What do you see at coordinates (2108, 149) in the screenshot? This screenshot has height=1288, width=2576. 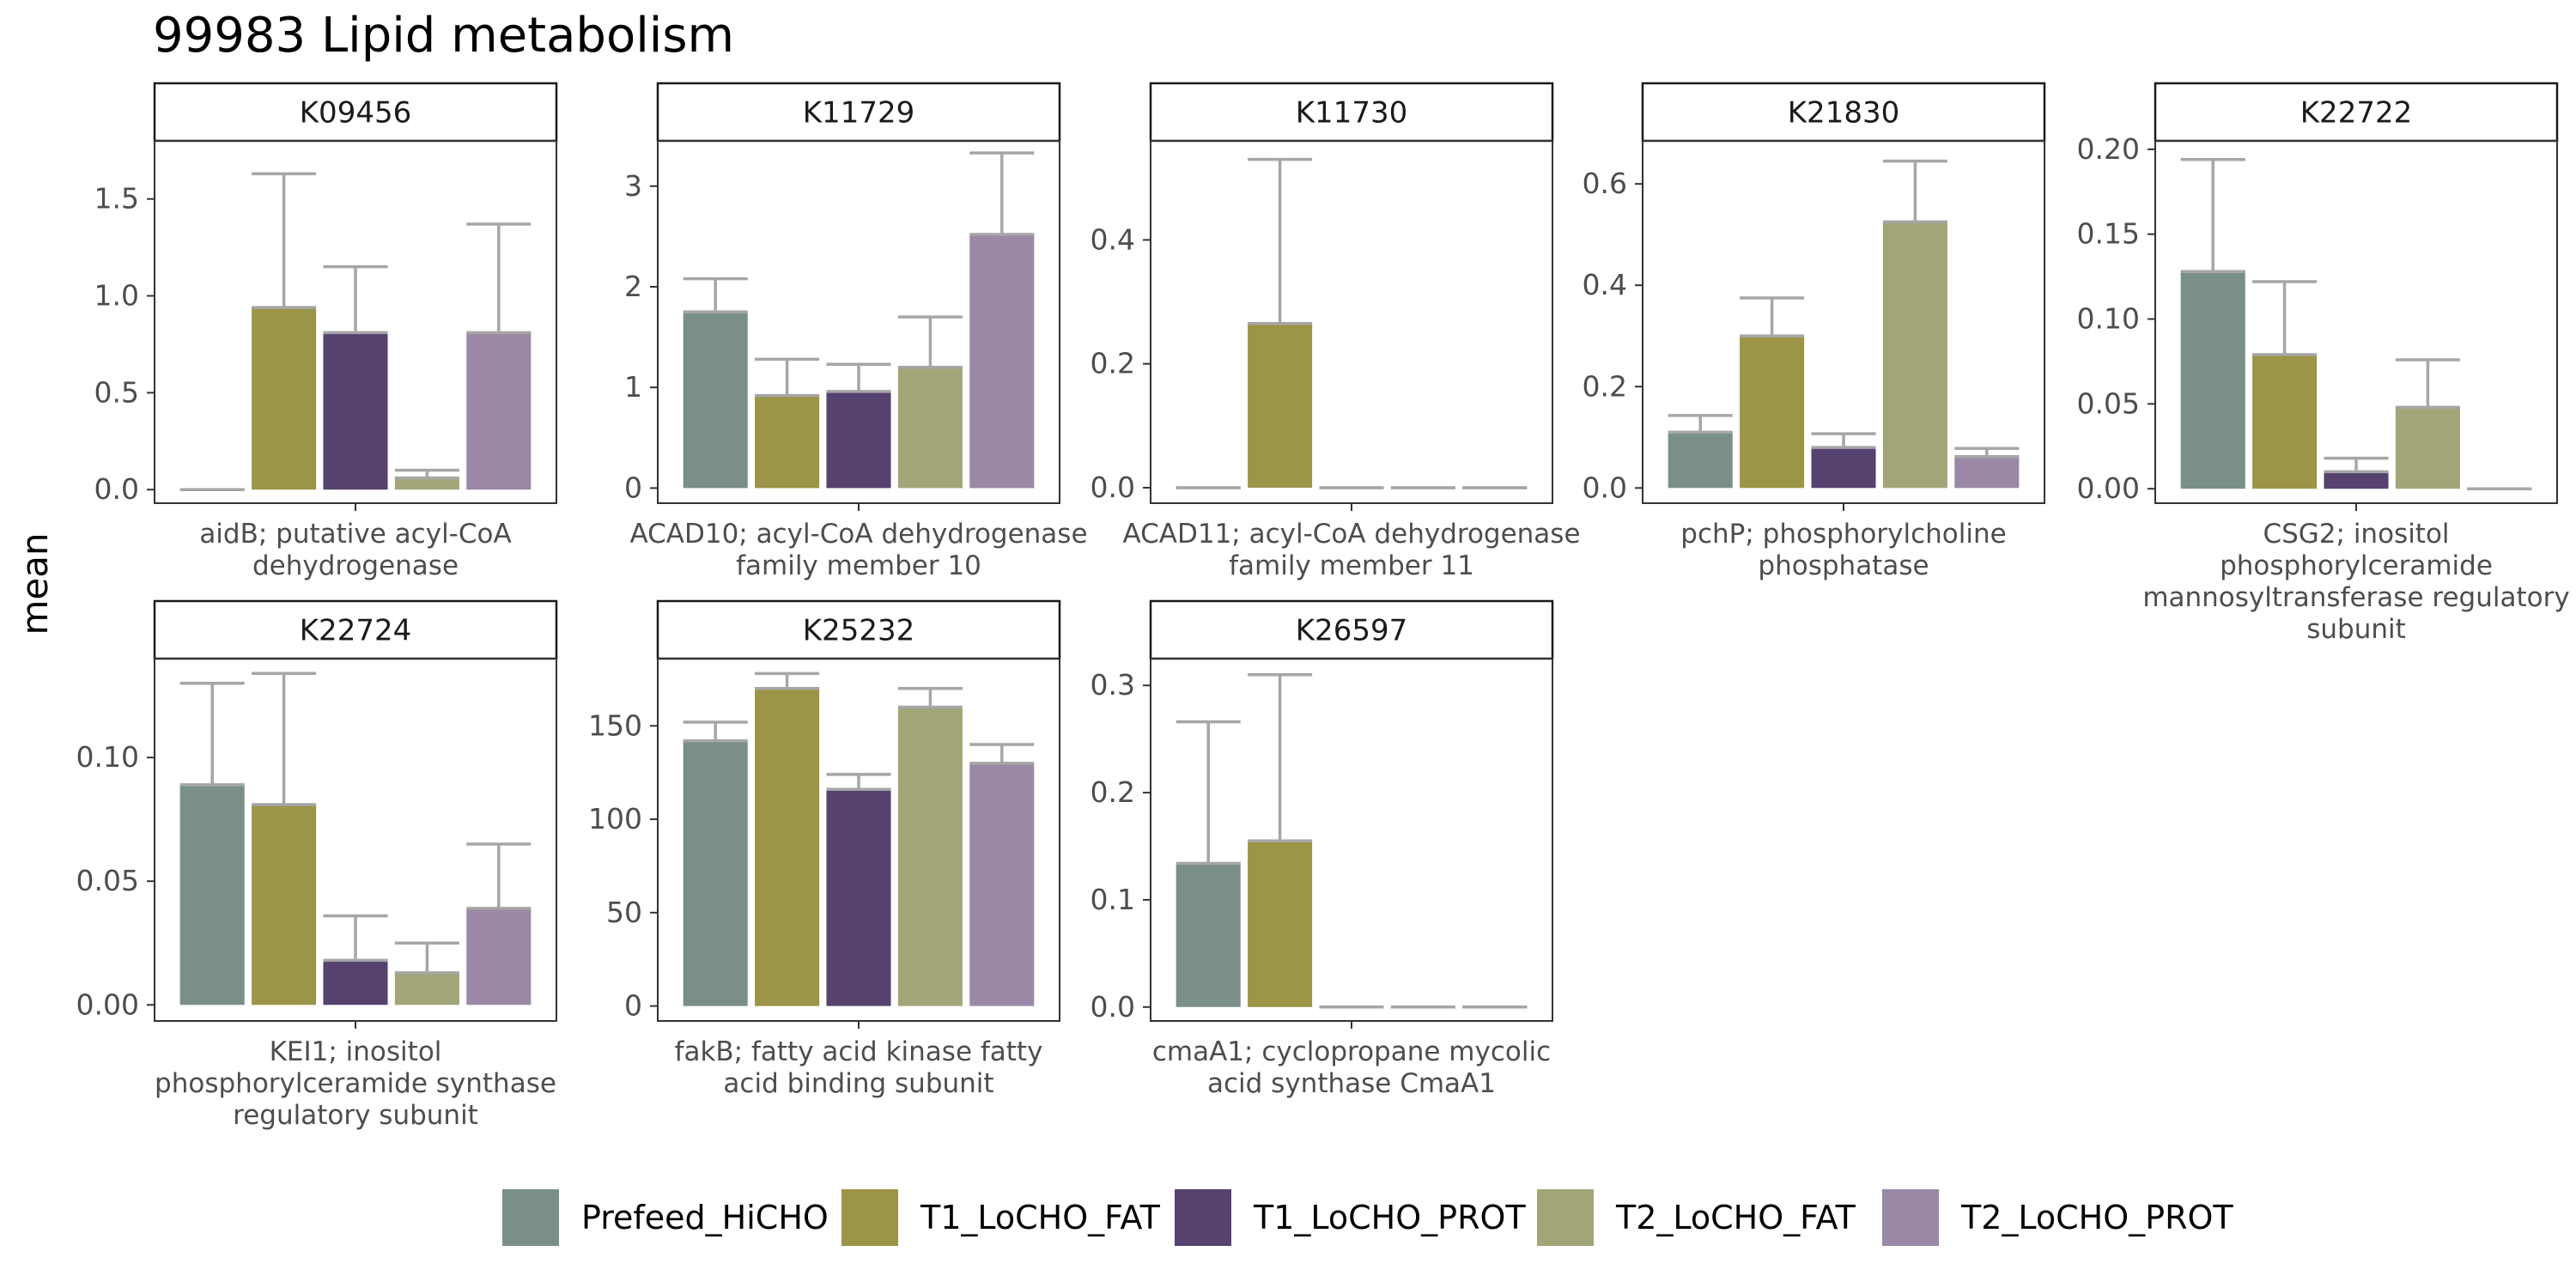 I see `y-tick-label: 0.20` at bounding box center [2108, 149].